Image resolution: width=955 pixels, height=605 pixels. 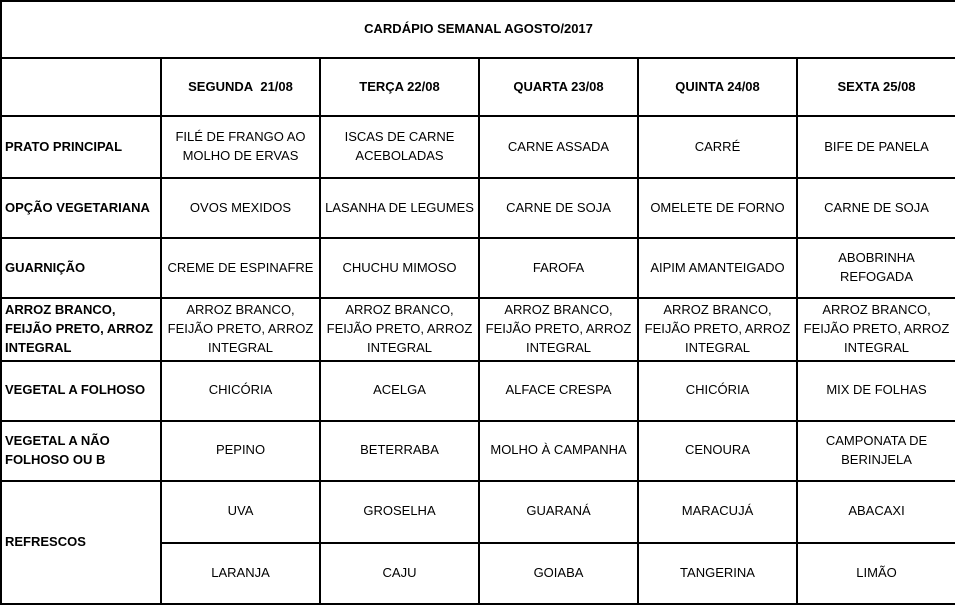 I want to click on menu-cell: GROSELHA, so click(x=399, y=511).